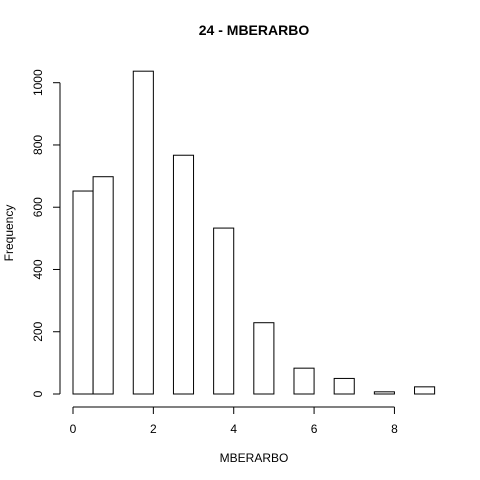 The width and height of the screenshot is (480, 480). I want to click on x-tick-label: 8, so click(394, 429).